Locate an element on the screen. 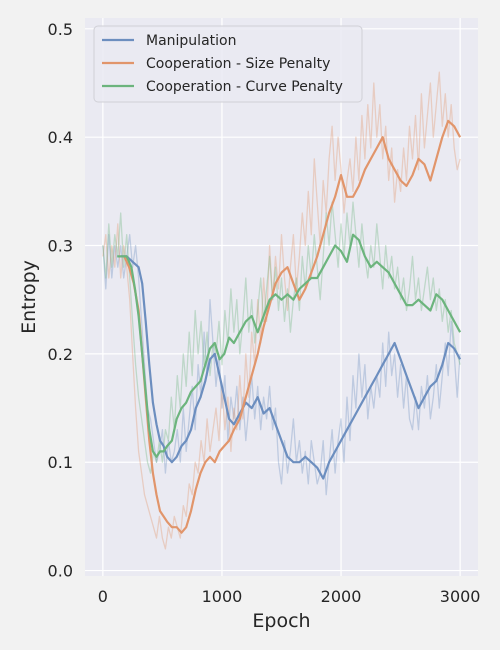 This screenshot has width=500, height=650. legend-label: Cooperation - Size Penalty is located at coordinates (238, 64).